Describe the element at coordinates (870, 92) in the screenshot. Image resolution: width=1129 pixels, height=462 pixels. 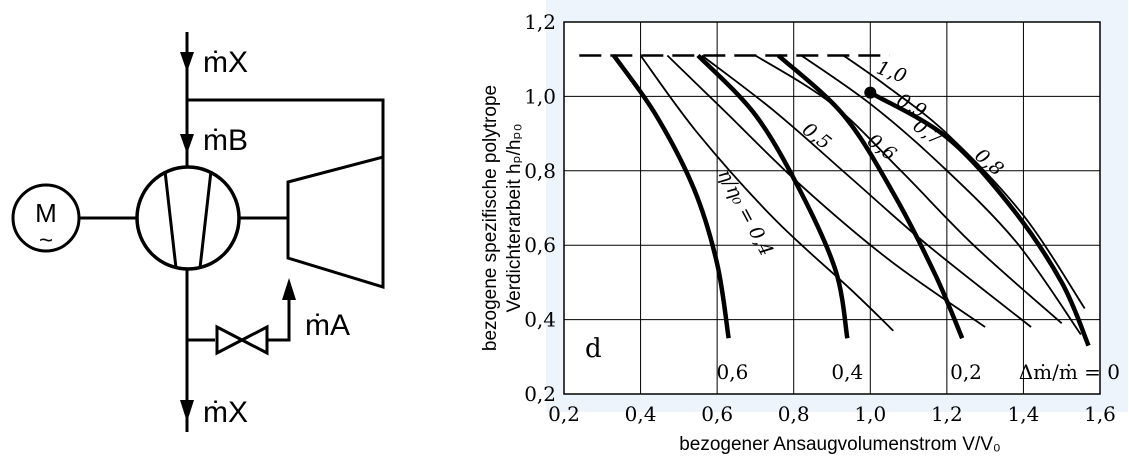
I see `design-point` at that location.